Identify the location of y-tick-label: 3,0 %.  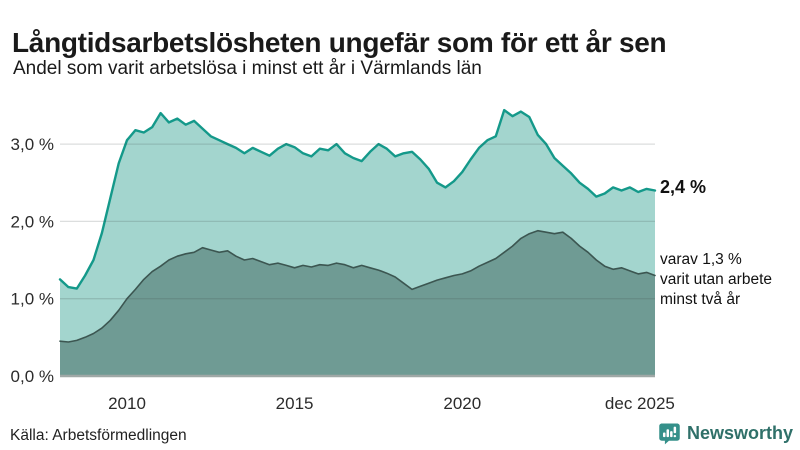
(32, 144).